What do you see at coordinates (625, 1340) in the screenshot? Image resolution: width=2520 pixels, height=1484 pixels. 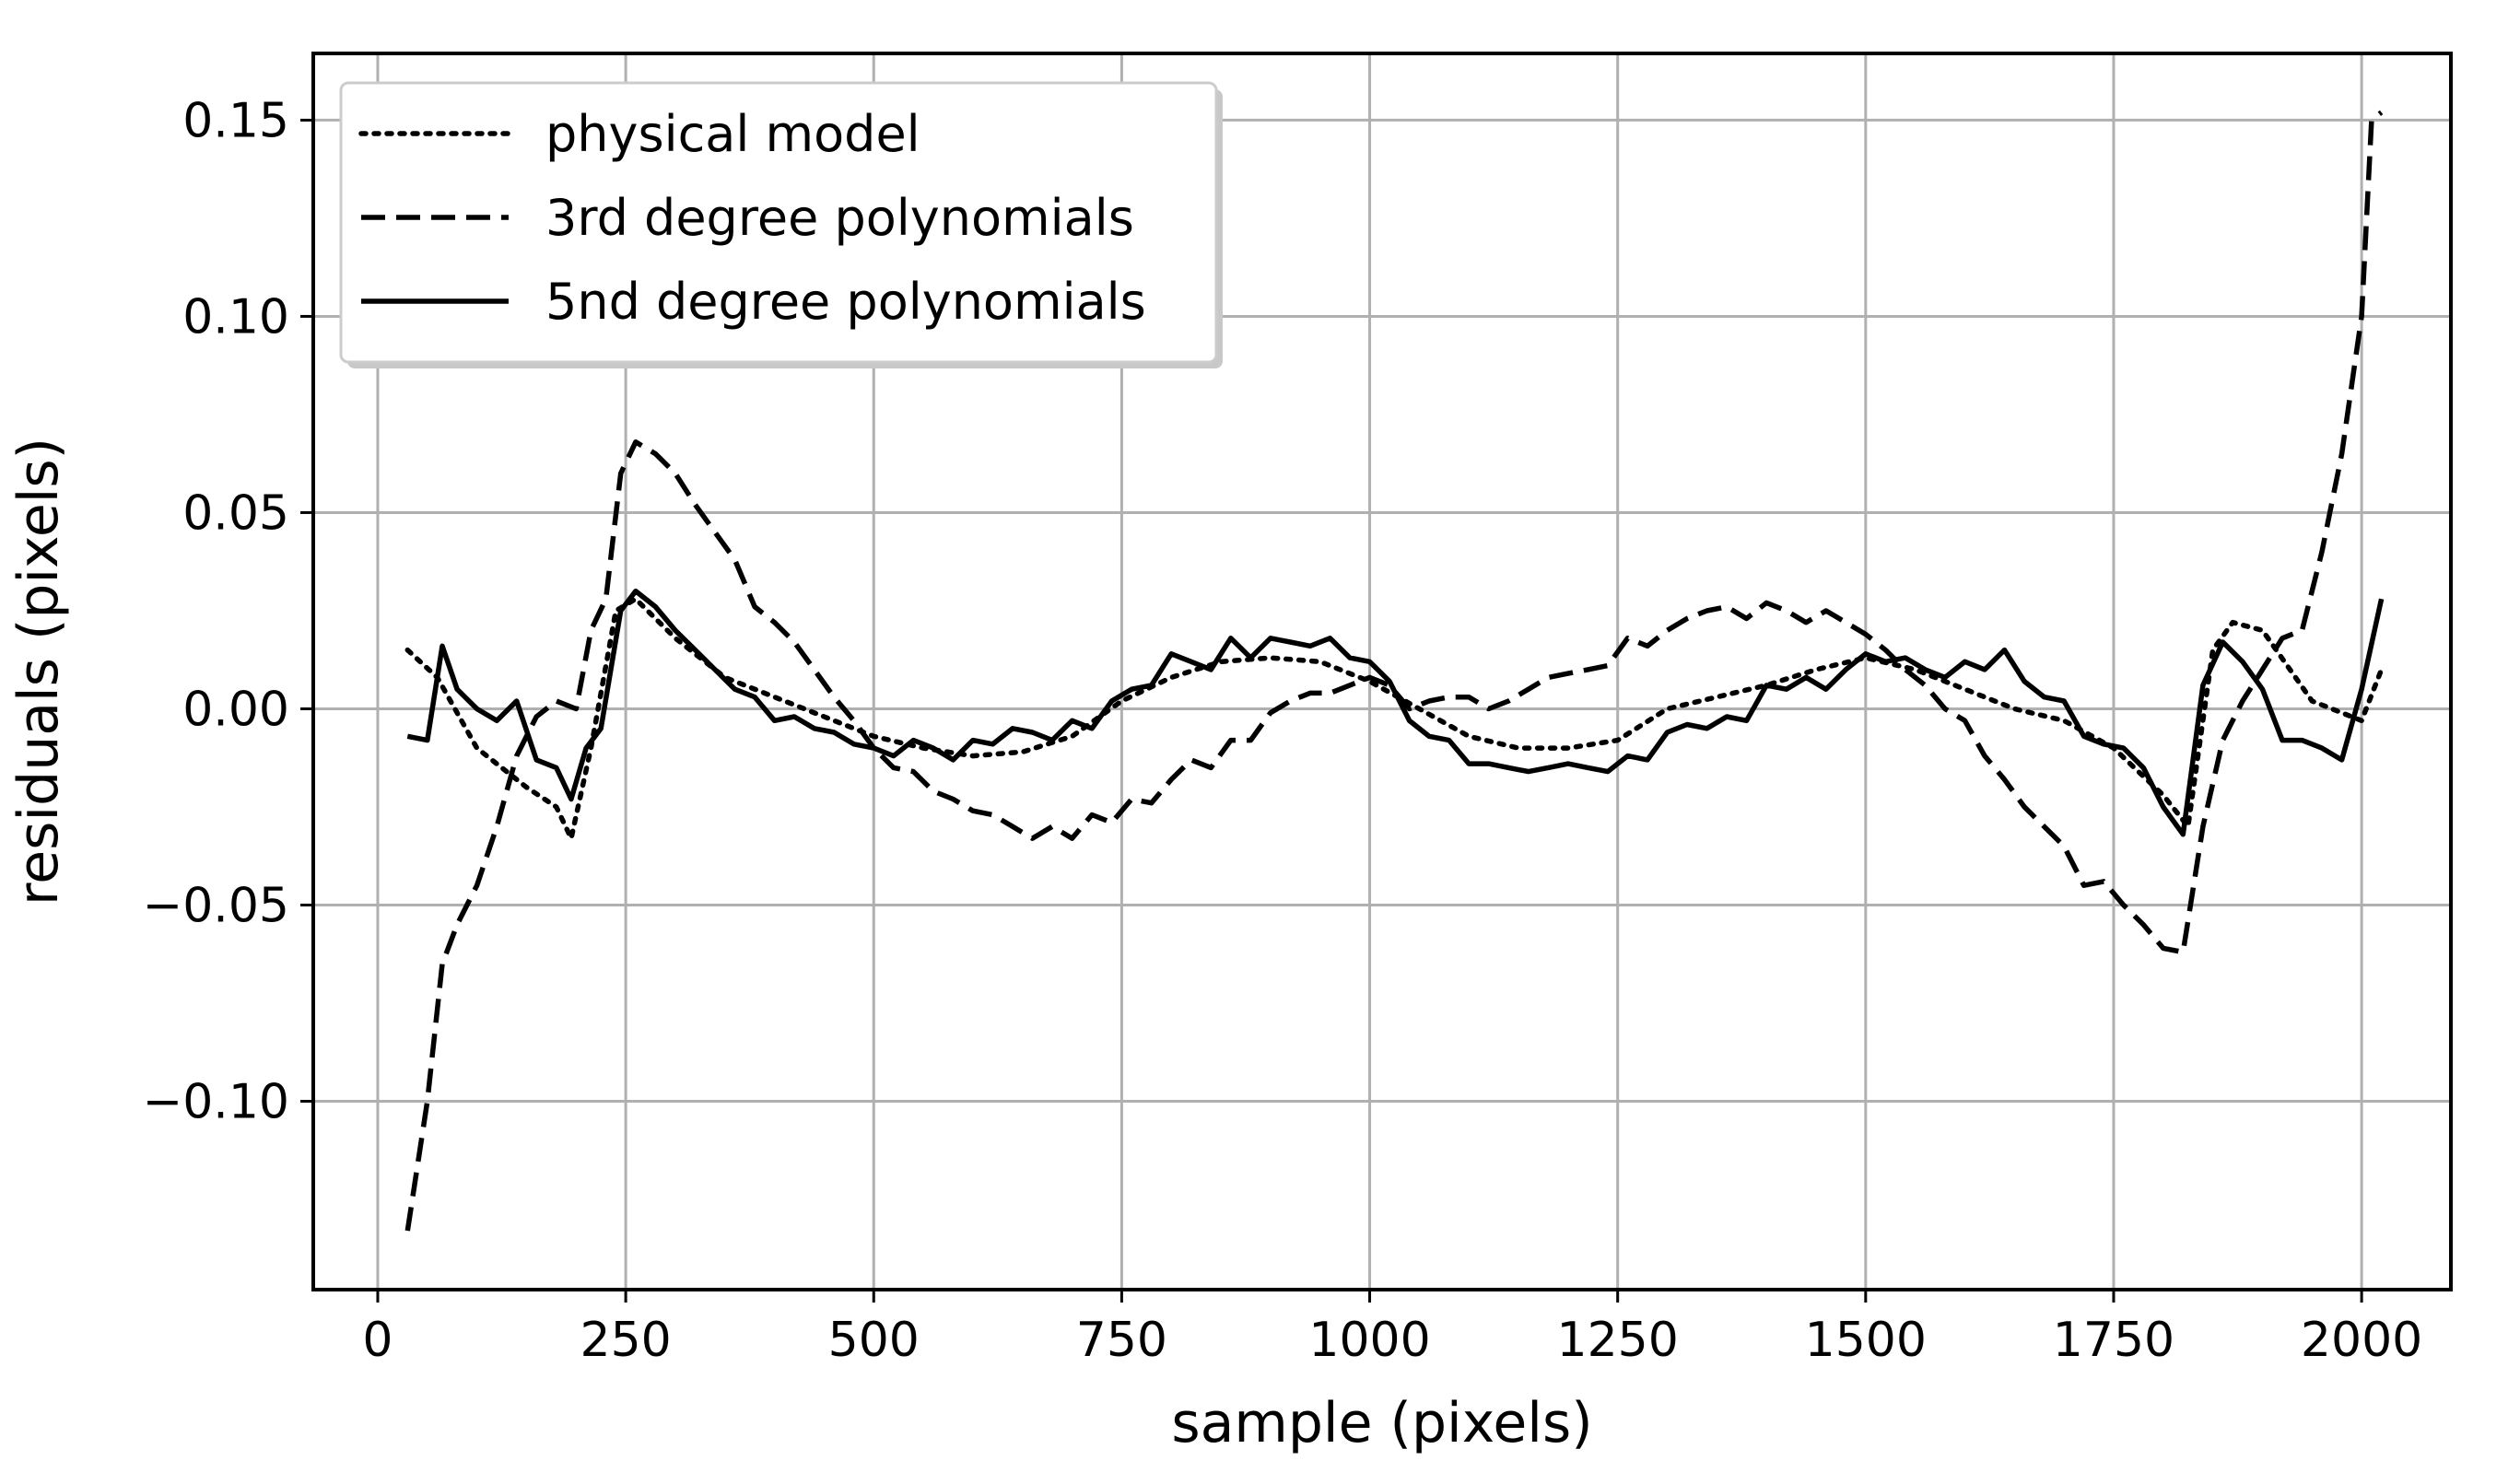 I see `x-tick-label: 250` at bounding box center [625, 1340].